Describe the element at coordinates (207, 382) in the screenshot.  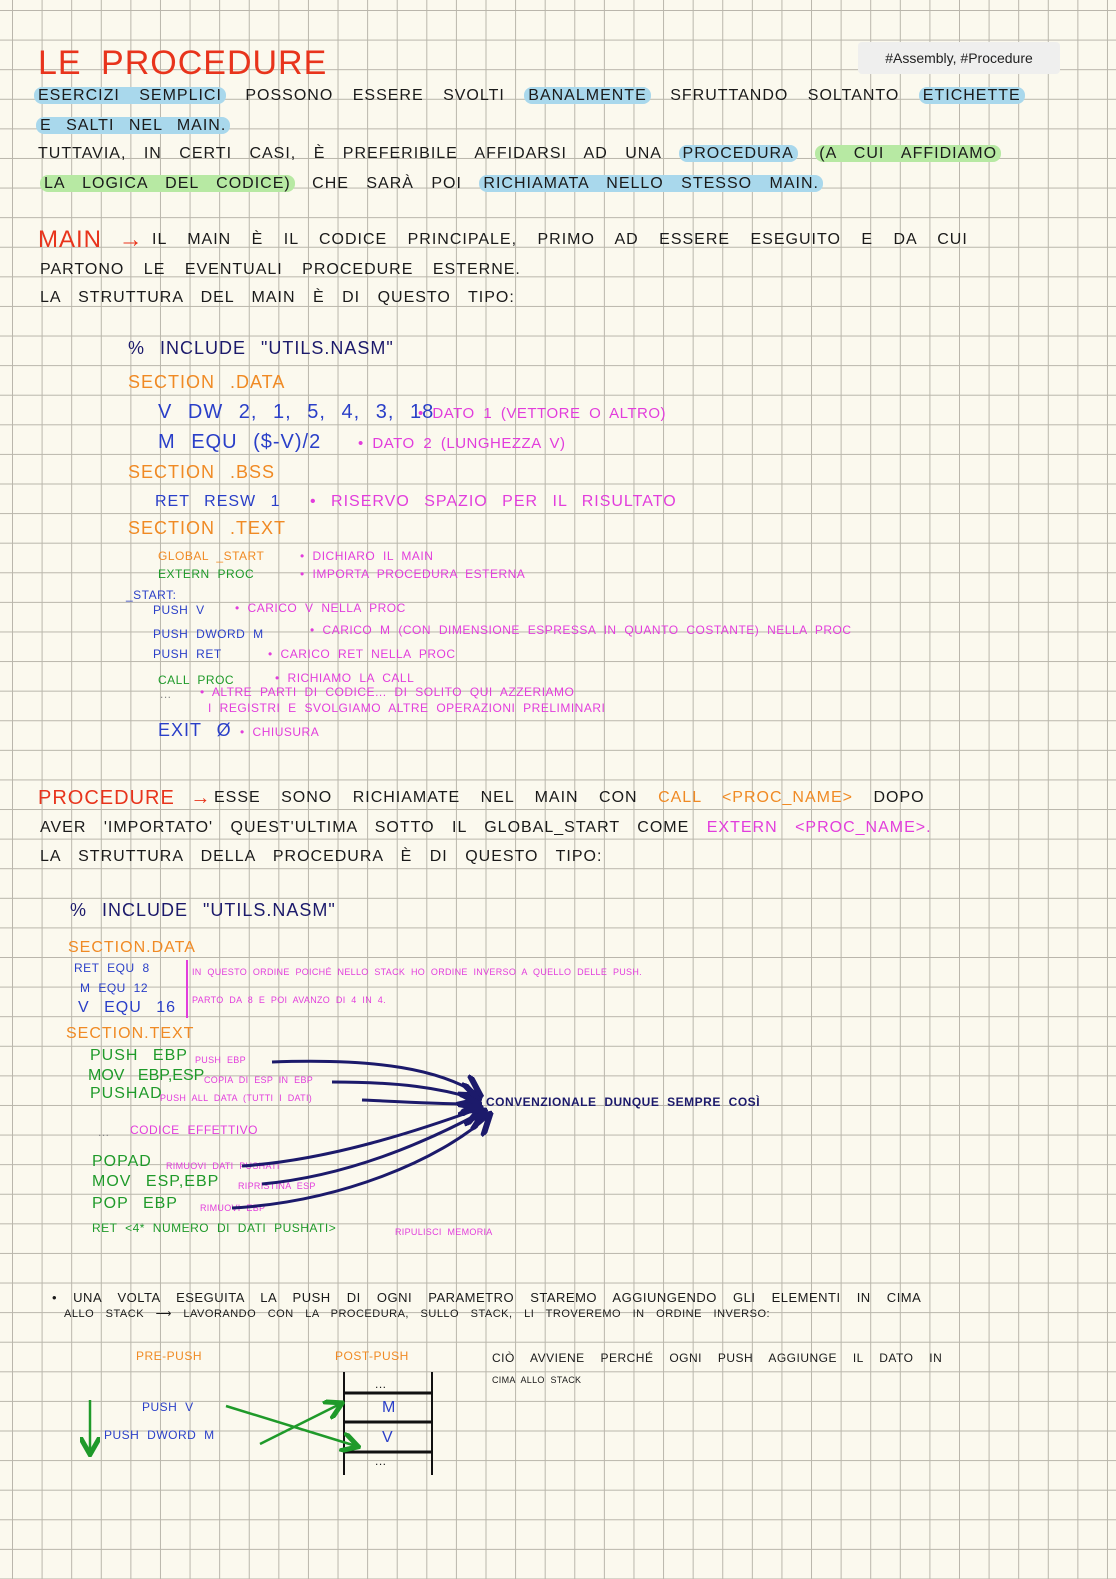
I see `code-section-data: section .data` at that location.